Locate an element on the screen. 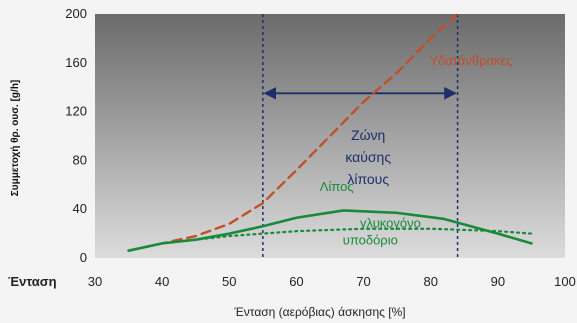 Image resolution: width=577 pixels, height=323 pixels. x-tick-label-60: 60 is located at coordinates (296, 281).